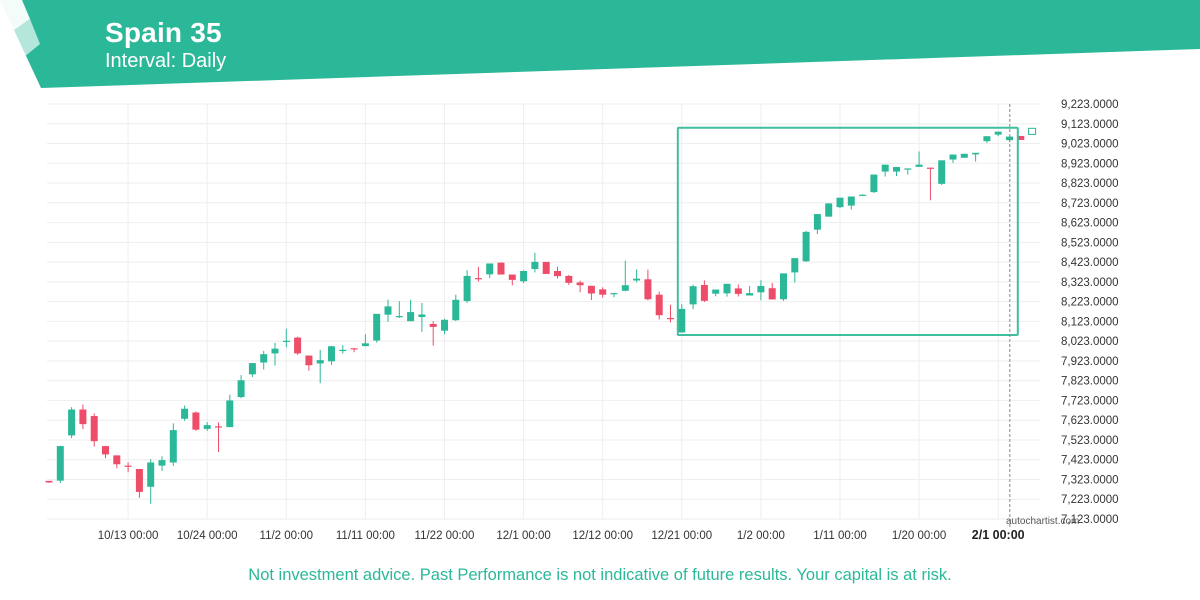 The image size is (1200, 600). I want to click on x-tick-label: 10/24 00:00, so click(207, 536).